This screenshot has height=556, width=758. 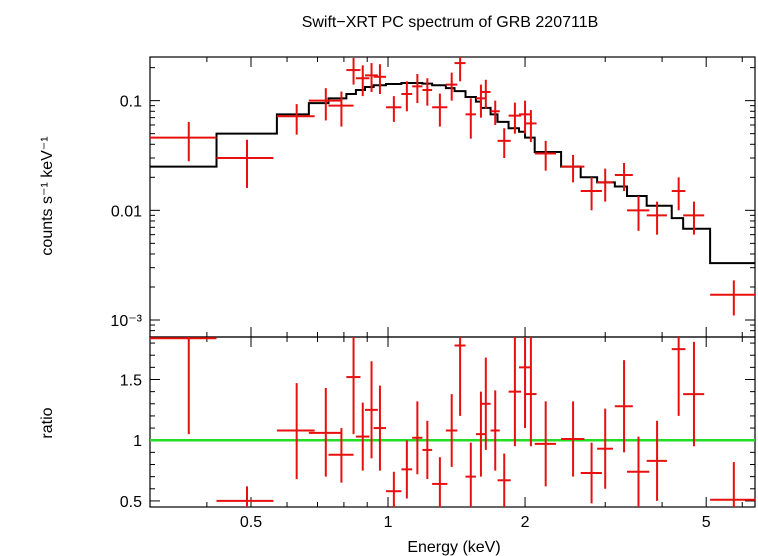 I want to click on x-axis-label: Energy (keV), so click(x=453, y=547).